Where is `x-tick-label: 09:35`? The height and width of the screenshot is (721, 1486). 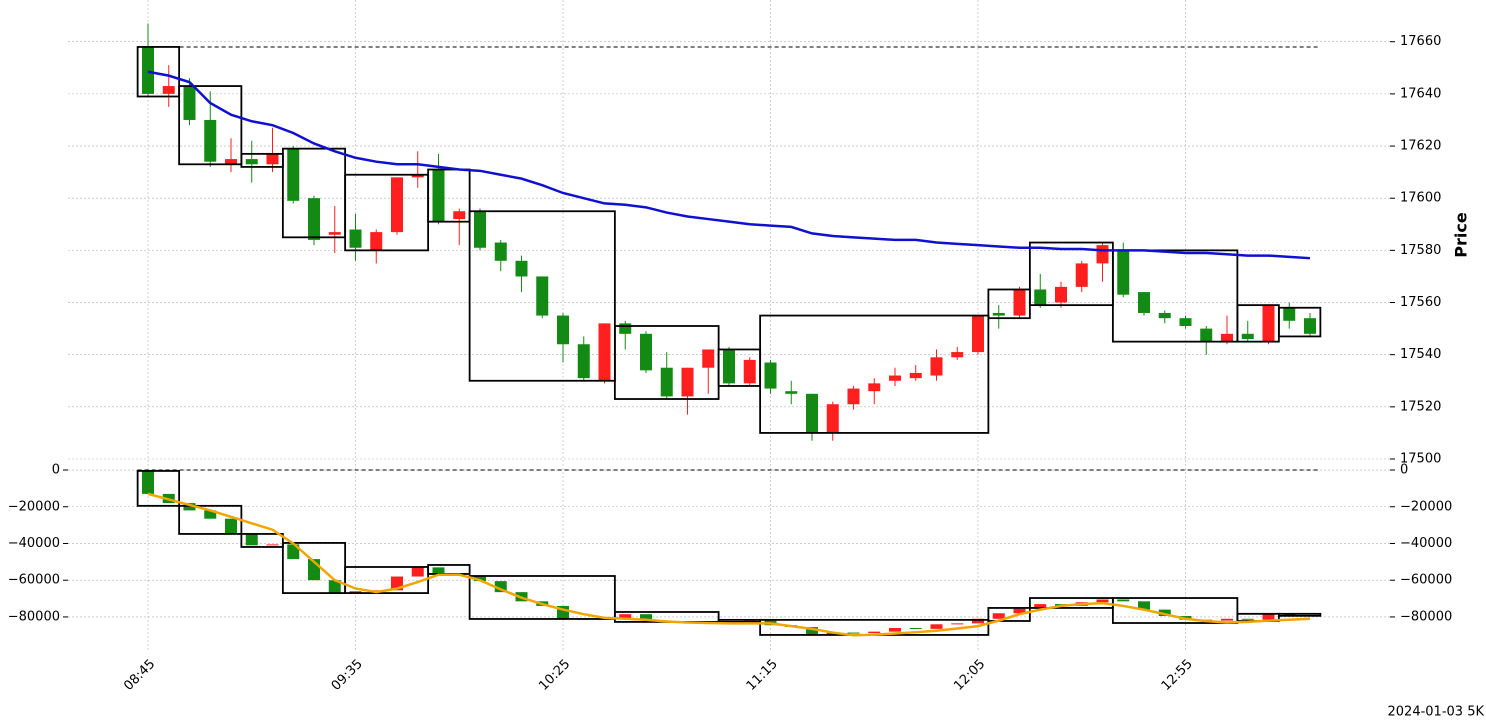 x-tick-label: 09:35 is located at coordinates (347, 675).